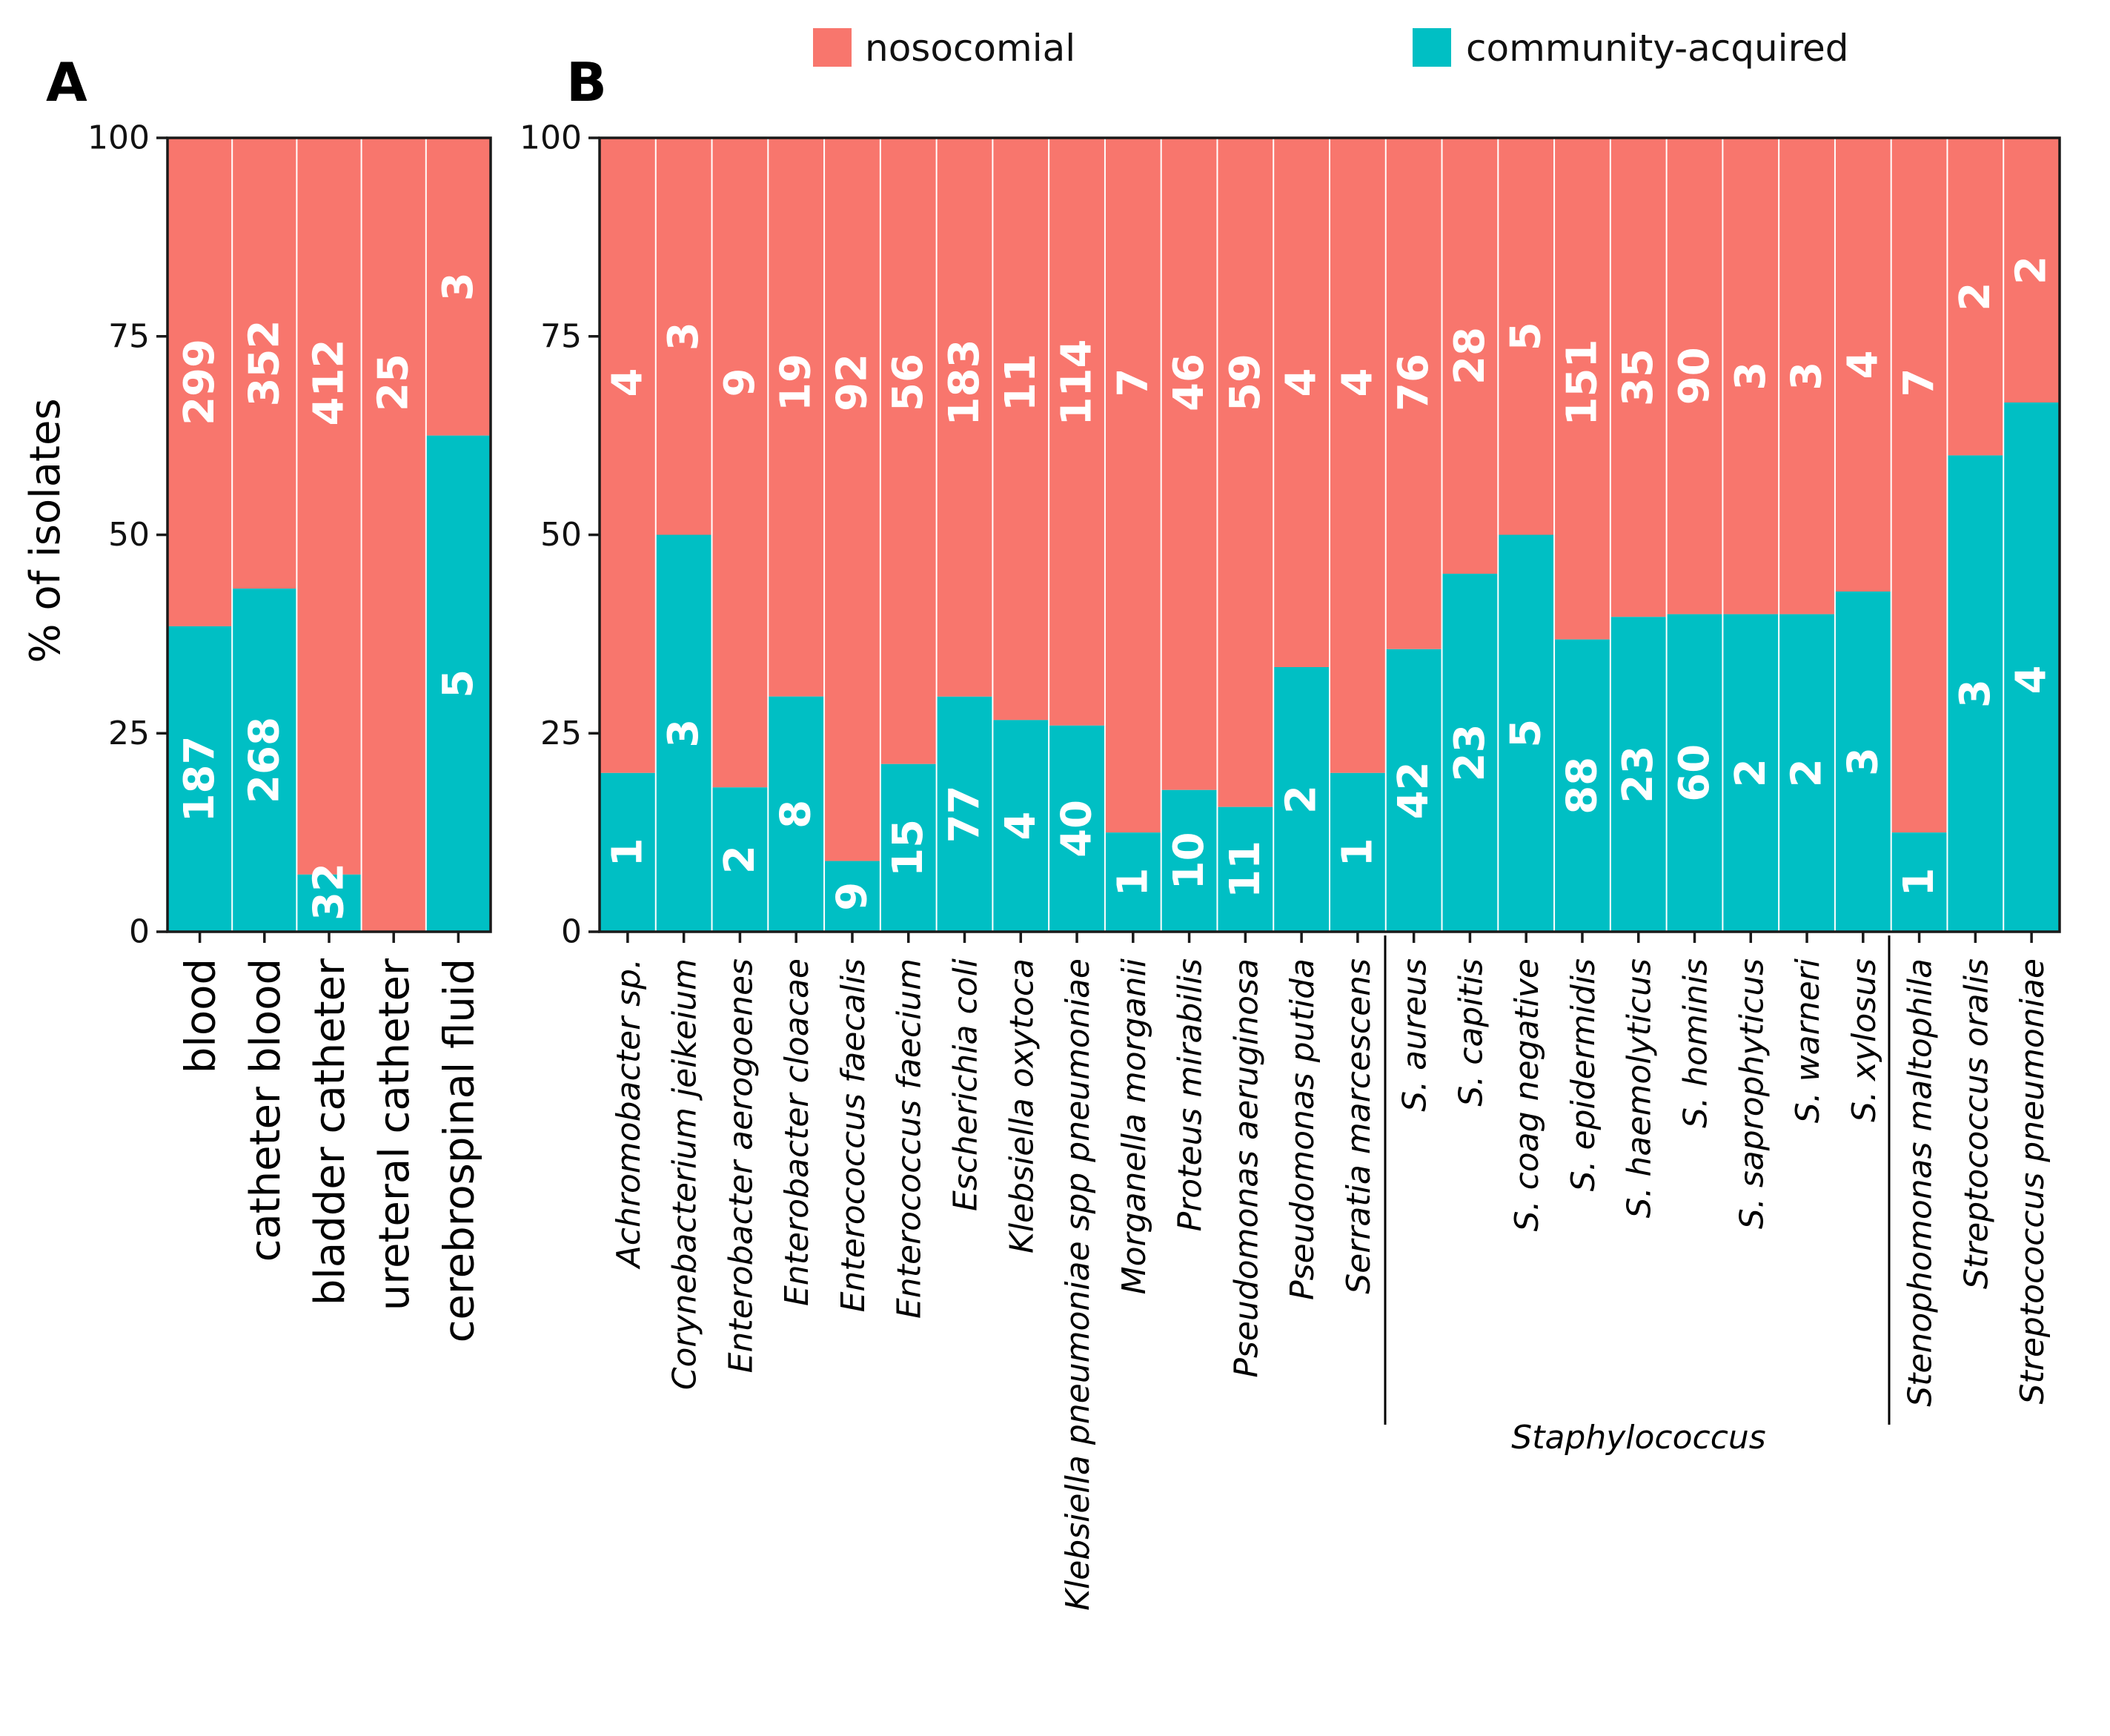 This screenshot has height=1736, width=2110. What do you see at coordinates (1919, 382) in the screenshot?
I see `panel-b-label-nosocomial-stenophomonas-maltophila: 7` at bounding box center [1919, 382].